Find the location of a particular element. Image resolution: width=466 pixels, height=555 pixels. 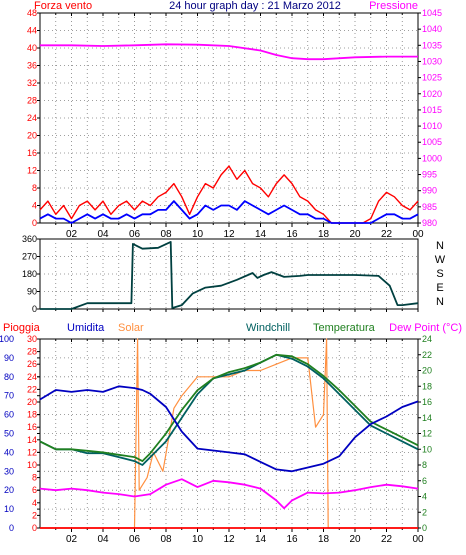

compass-label: W is located at coordinates (440, 260).